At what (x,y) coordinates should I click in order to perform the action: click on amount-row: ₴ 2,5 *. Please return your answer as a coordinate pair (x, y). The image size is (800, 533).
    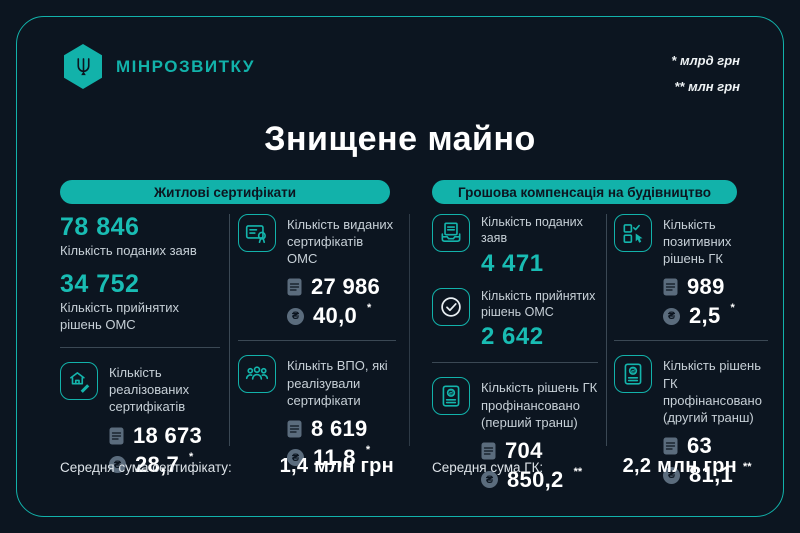
    Looking at the image, I should click on (715, 315).